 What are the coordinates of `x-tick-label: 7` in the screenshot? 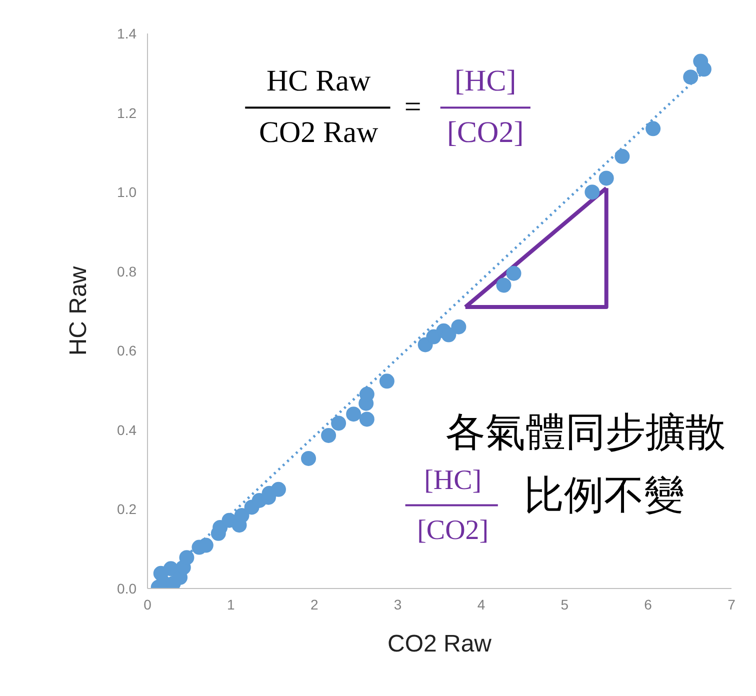 It's located at (732, 604).